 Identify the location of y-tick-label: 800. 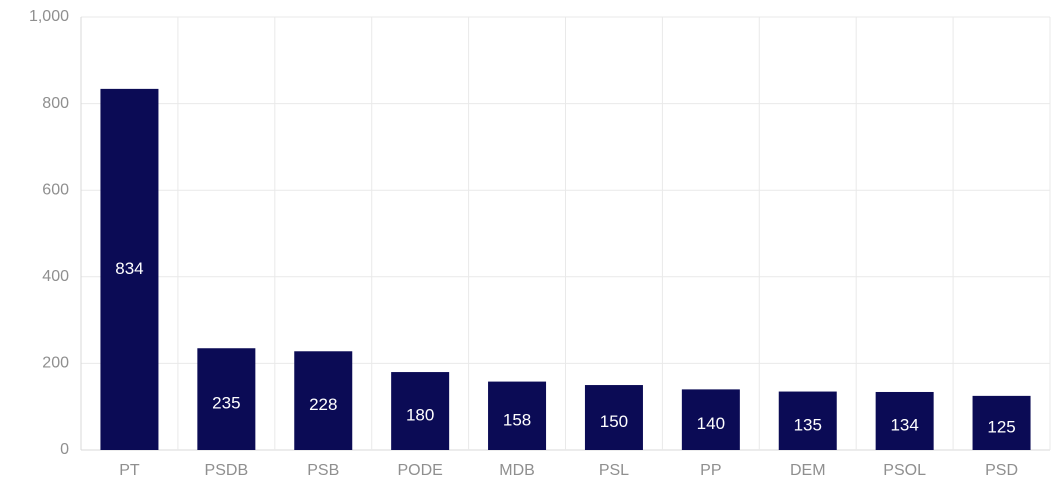
(55, 103).